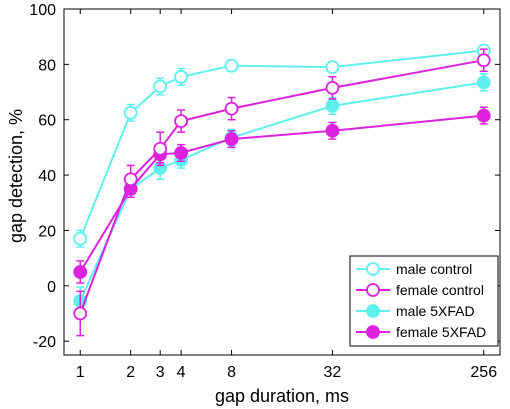  What do you see at coordinates (47, 176) in the screenshot?
I see `y-tick-label: 40` at bounding box center [47, 176].